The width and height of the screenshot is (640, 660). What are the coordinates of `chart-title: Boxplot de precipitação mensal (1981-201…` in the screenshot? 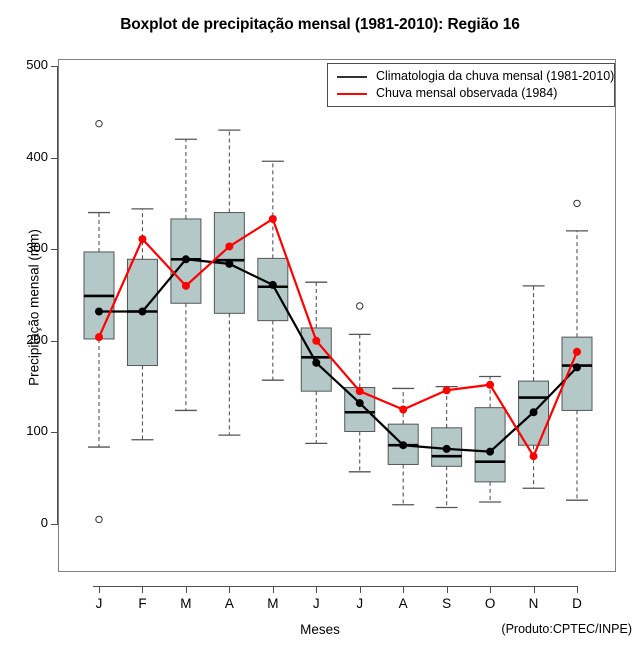 It's located at (320, 24).